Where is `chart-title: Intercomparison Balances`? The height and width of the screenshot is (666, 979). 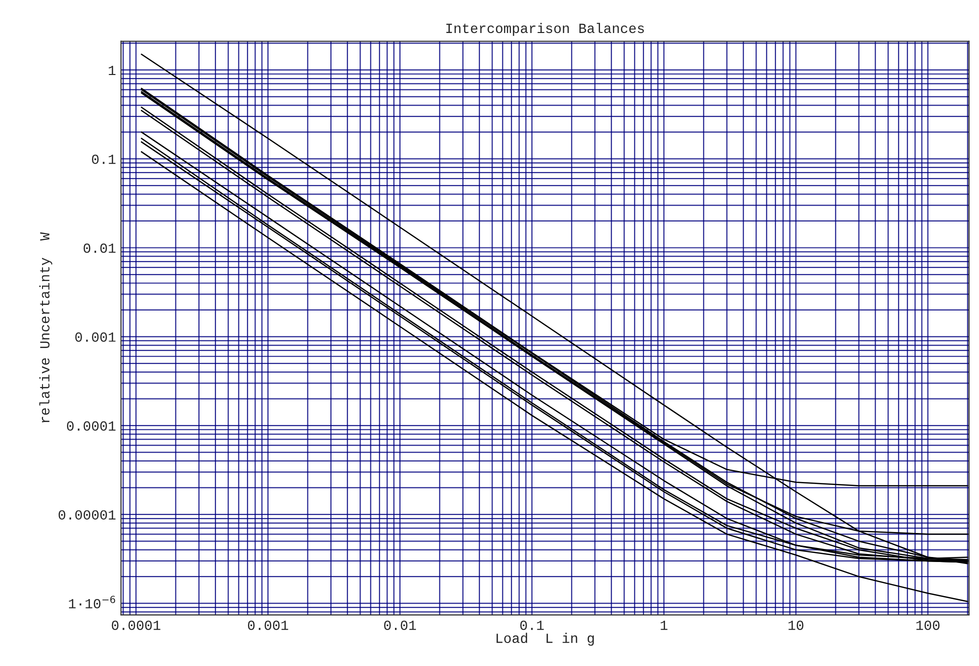
chart-title: Intercomparison Balances is located at coordinates (545, 29).